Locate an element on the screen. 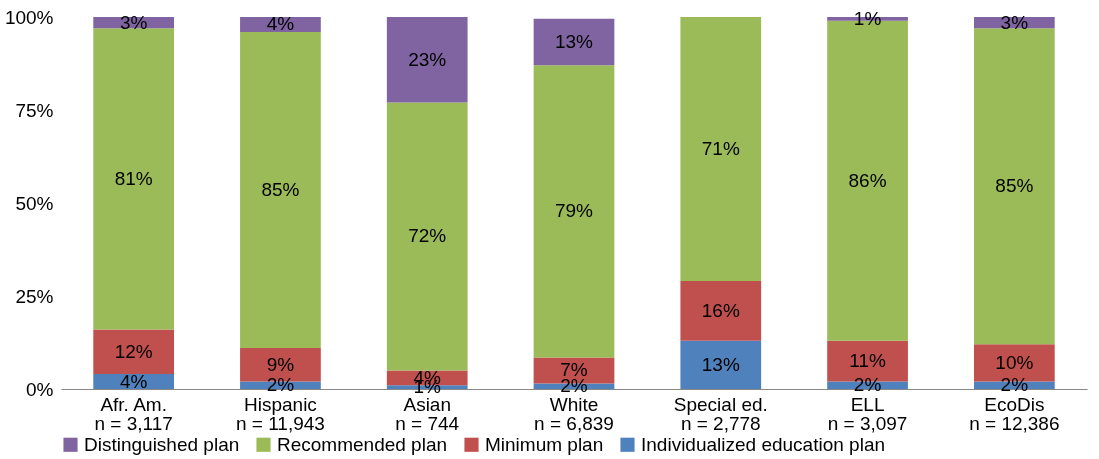 Image resolution: width=1099 pixels, height=459 pixels. x-tick-label: ELL n = 3,097 is located at coordinates (867, 413).